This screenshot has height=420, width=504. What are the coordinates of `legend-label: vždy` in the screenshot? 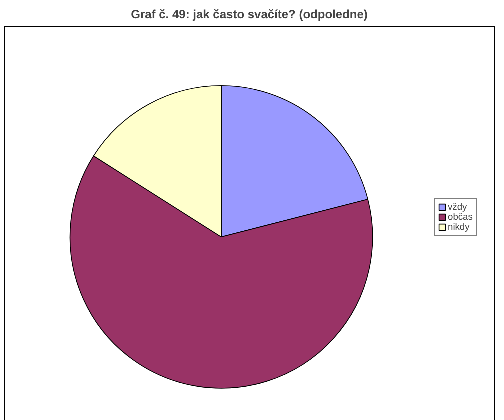 It's located at (458, 207).